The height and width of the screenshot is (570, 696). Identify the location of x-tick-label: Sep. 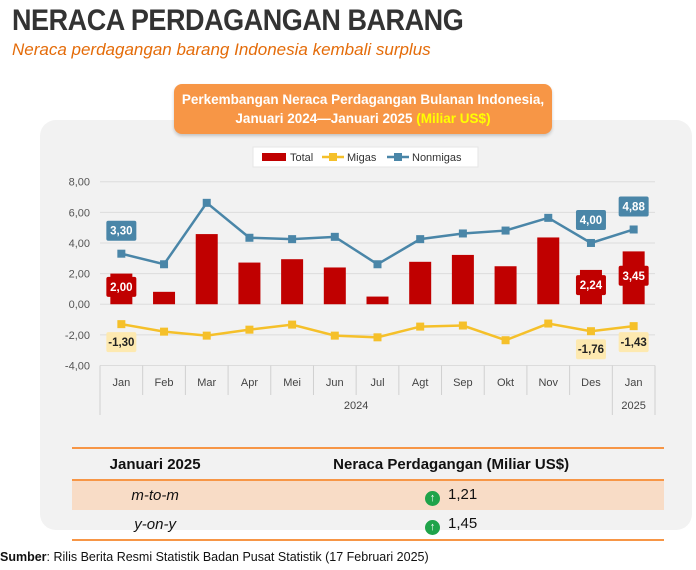
(463, 383).